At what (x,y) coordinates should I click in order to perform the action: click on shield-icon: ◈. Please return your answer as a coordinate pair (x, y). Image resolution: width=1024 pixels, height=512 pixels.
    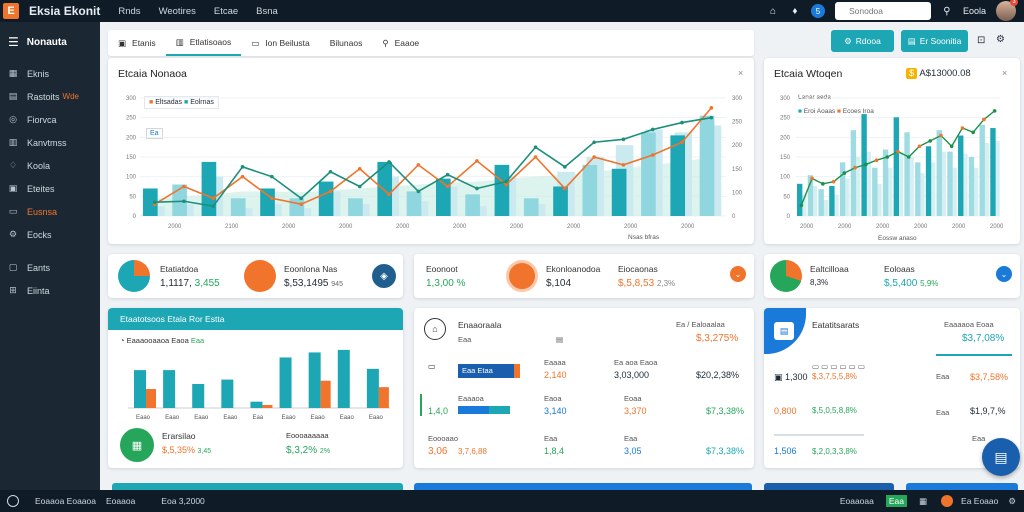
    Looking at the image, I should click on (384, 276).